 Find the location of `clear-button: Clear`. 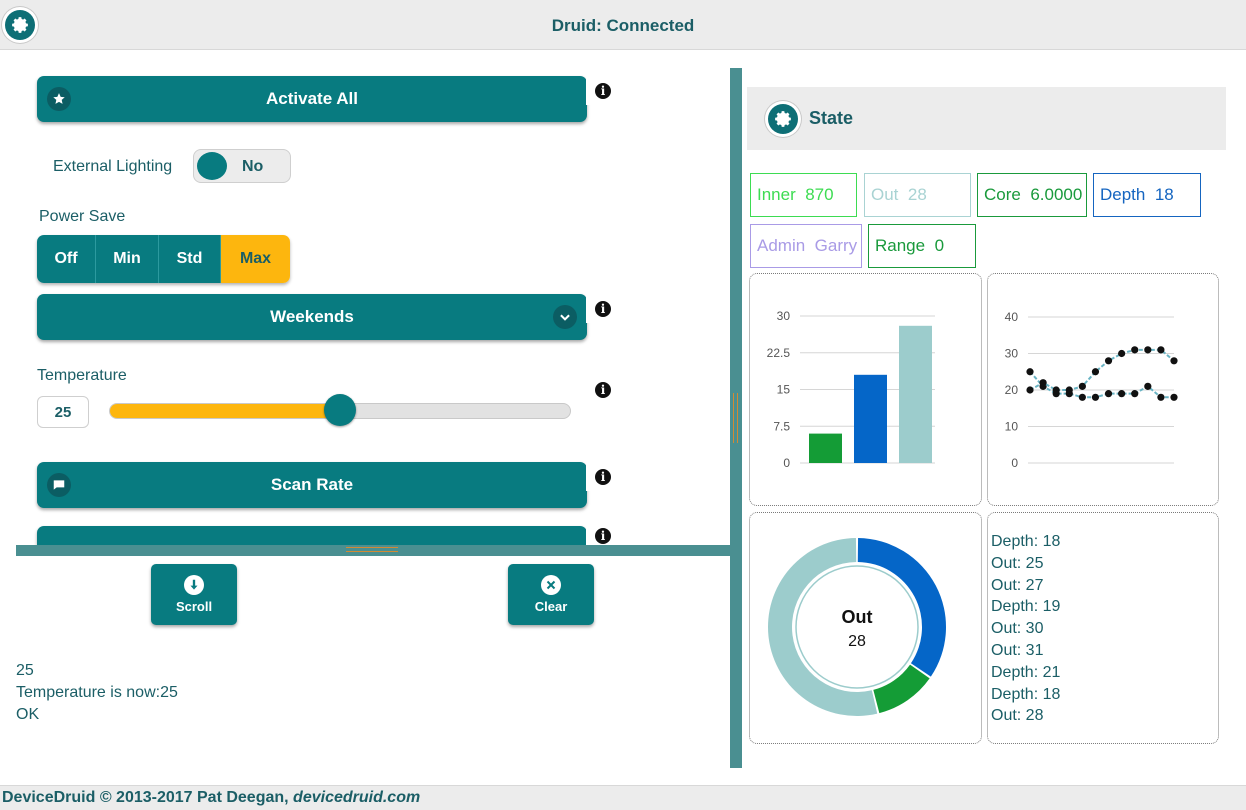

clear-button: Clear is located at coordinates (551, 594).